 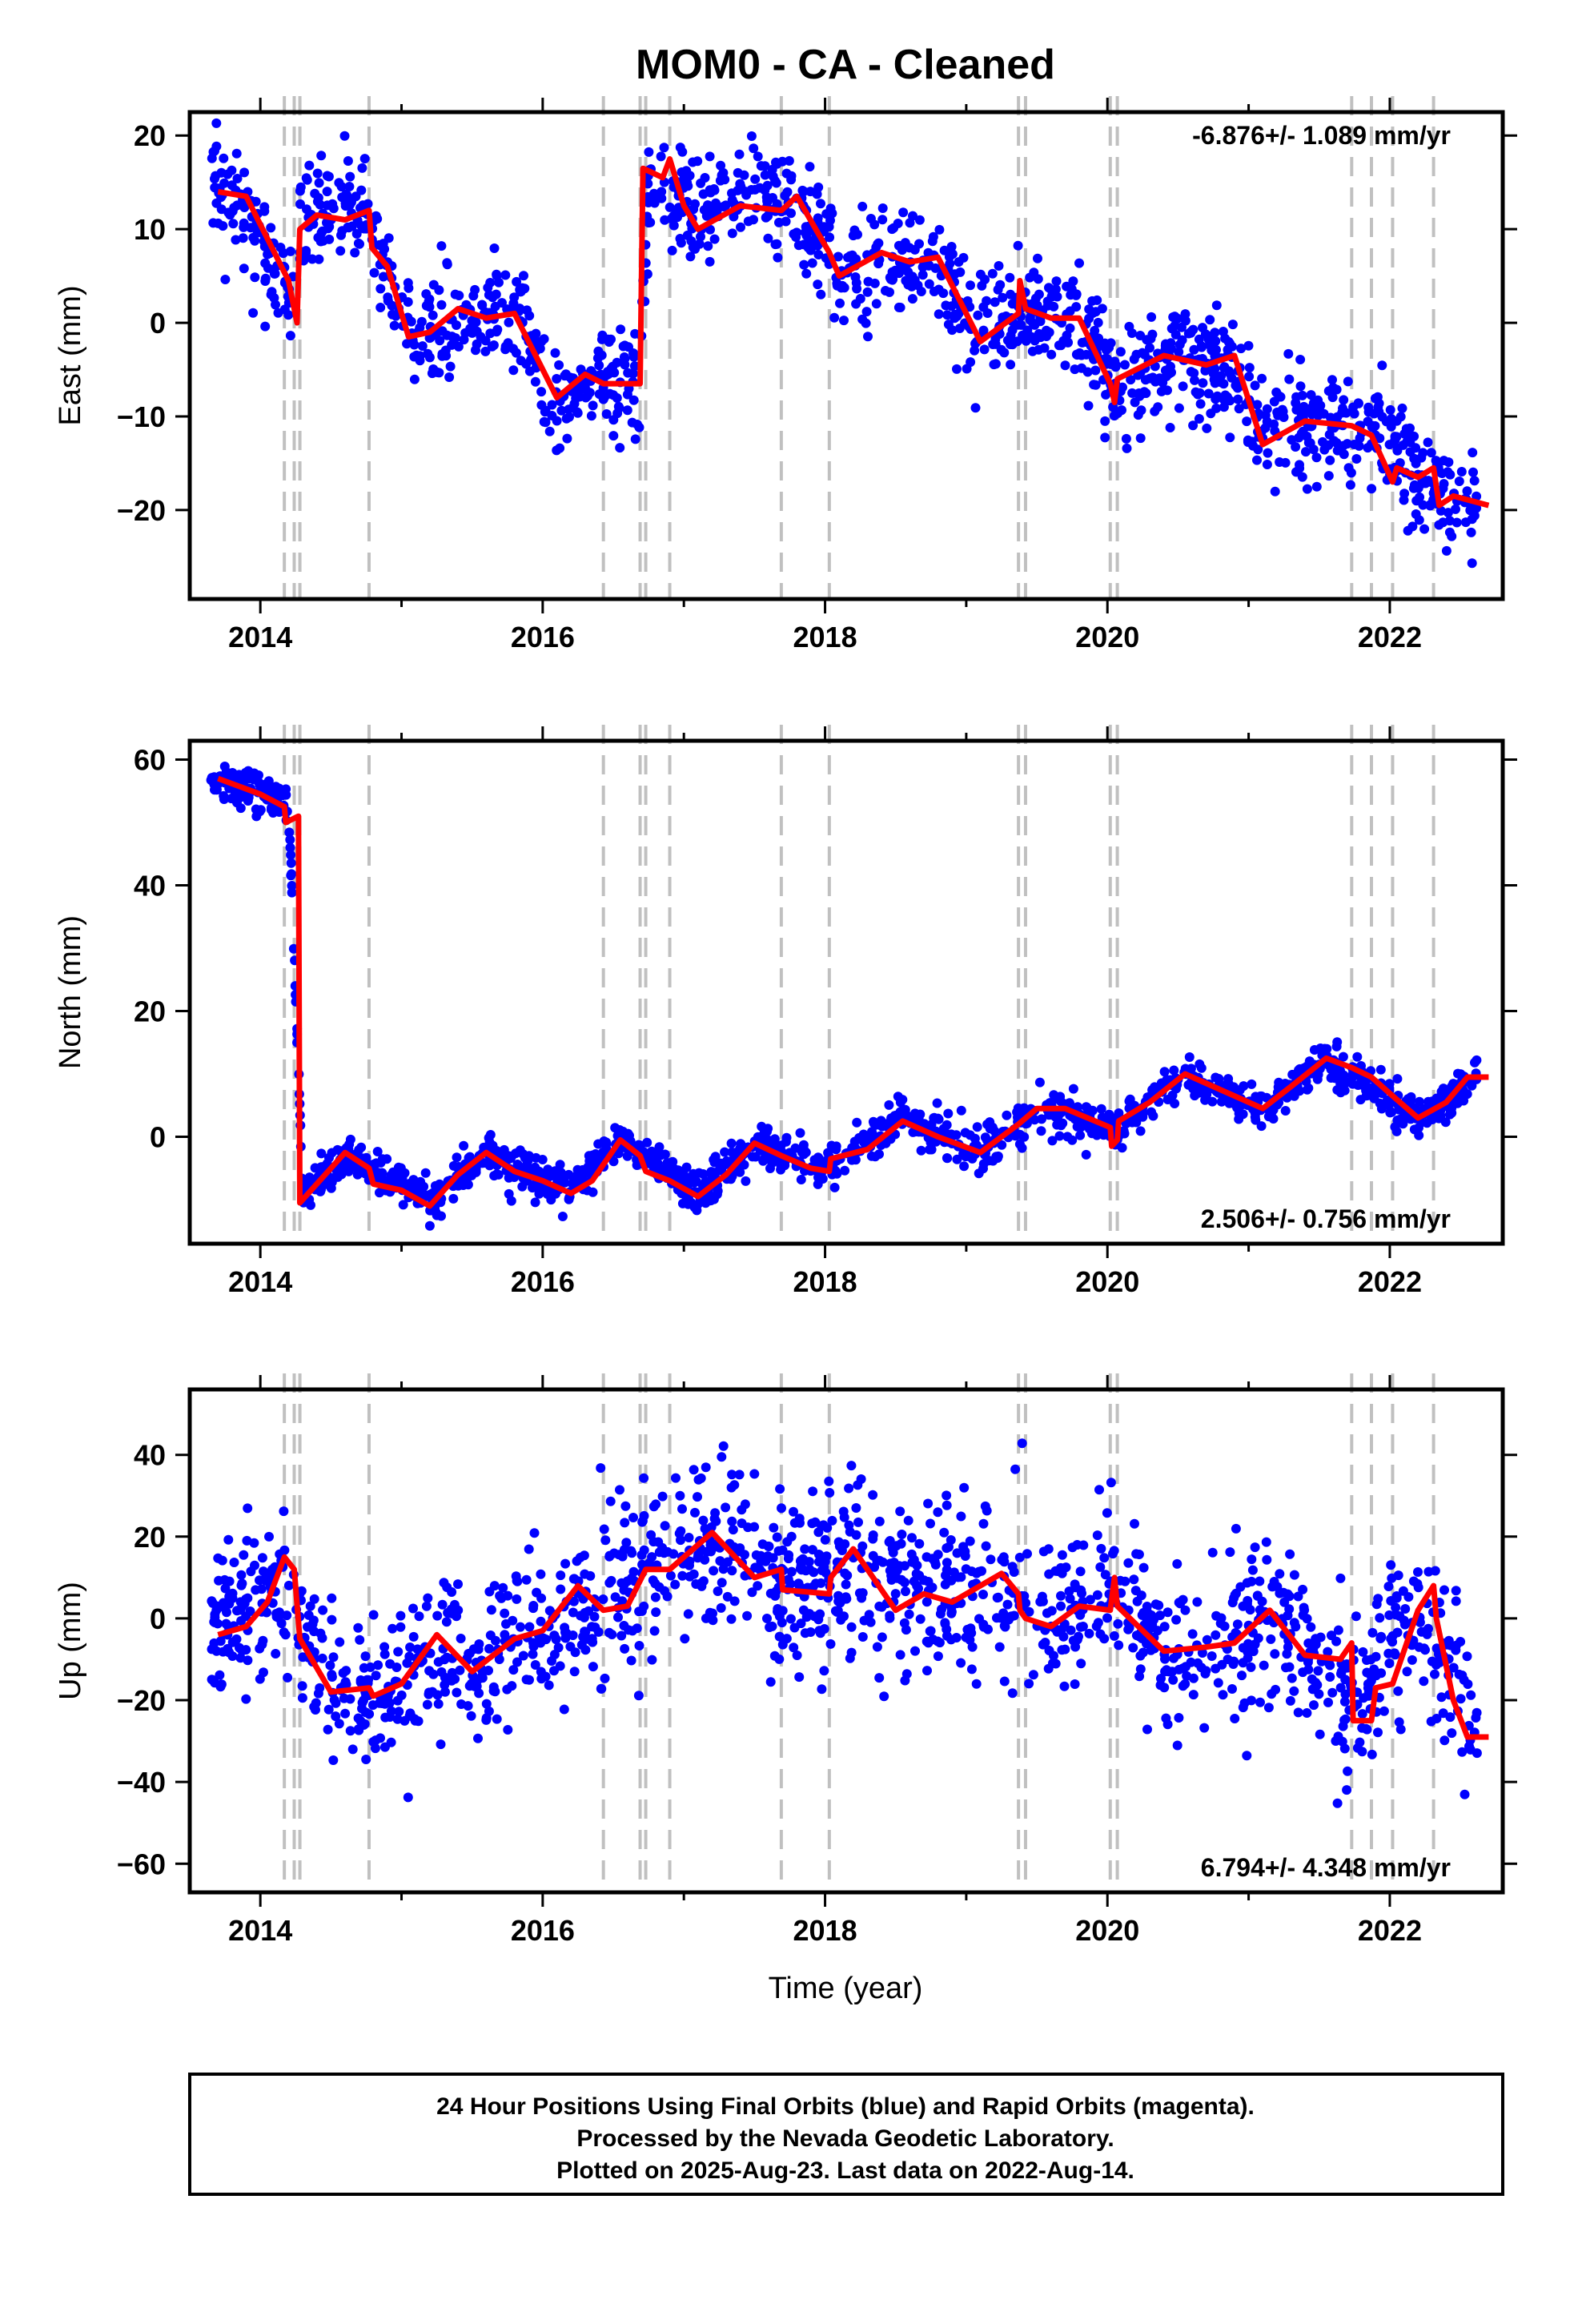 What do you see at coordinates (1107, 1930) in the screenshot?
I see `x-tick-label: 2020` at bounding box center [1107, 1930].